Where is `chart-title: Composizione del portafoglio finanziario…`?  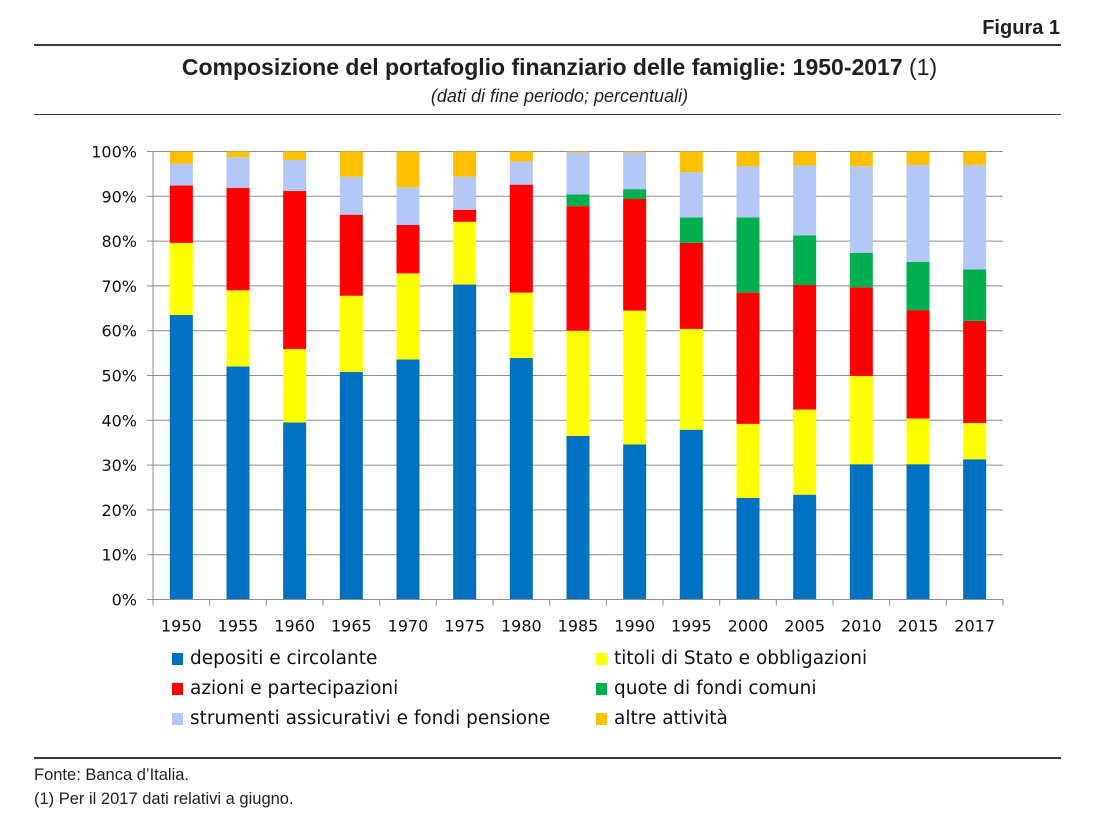
chart-title: Composizione del portafoglio finanziario… is located at coordinates (559, 67).